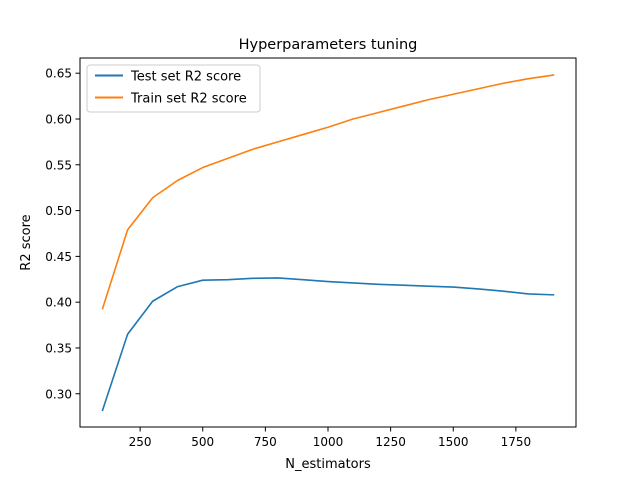 The height and width of the screenshot is (480, 640). What do you see at coordinates (140, 442) in the screenshot?
I see `x-tick-label: 250` at bounding box center [140, 442].